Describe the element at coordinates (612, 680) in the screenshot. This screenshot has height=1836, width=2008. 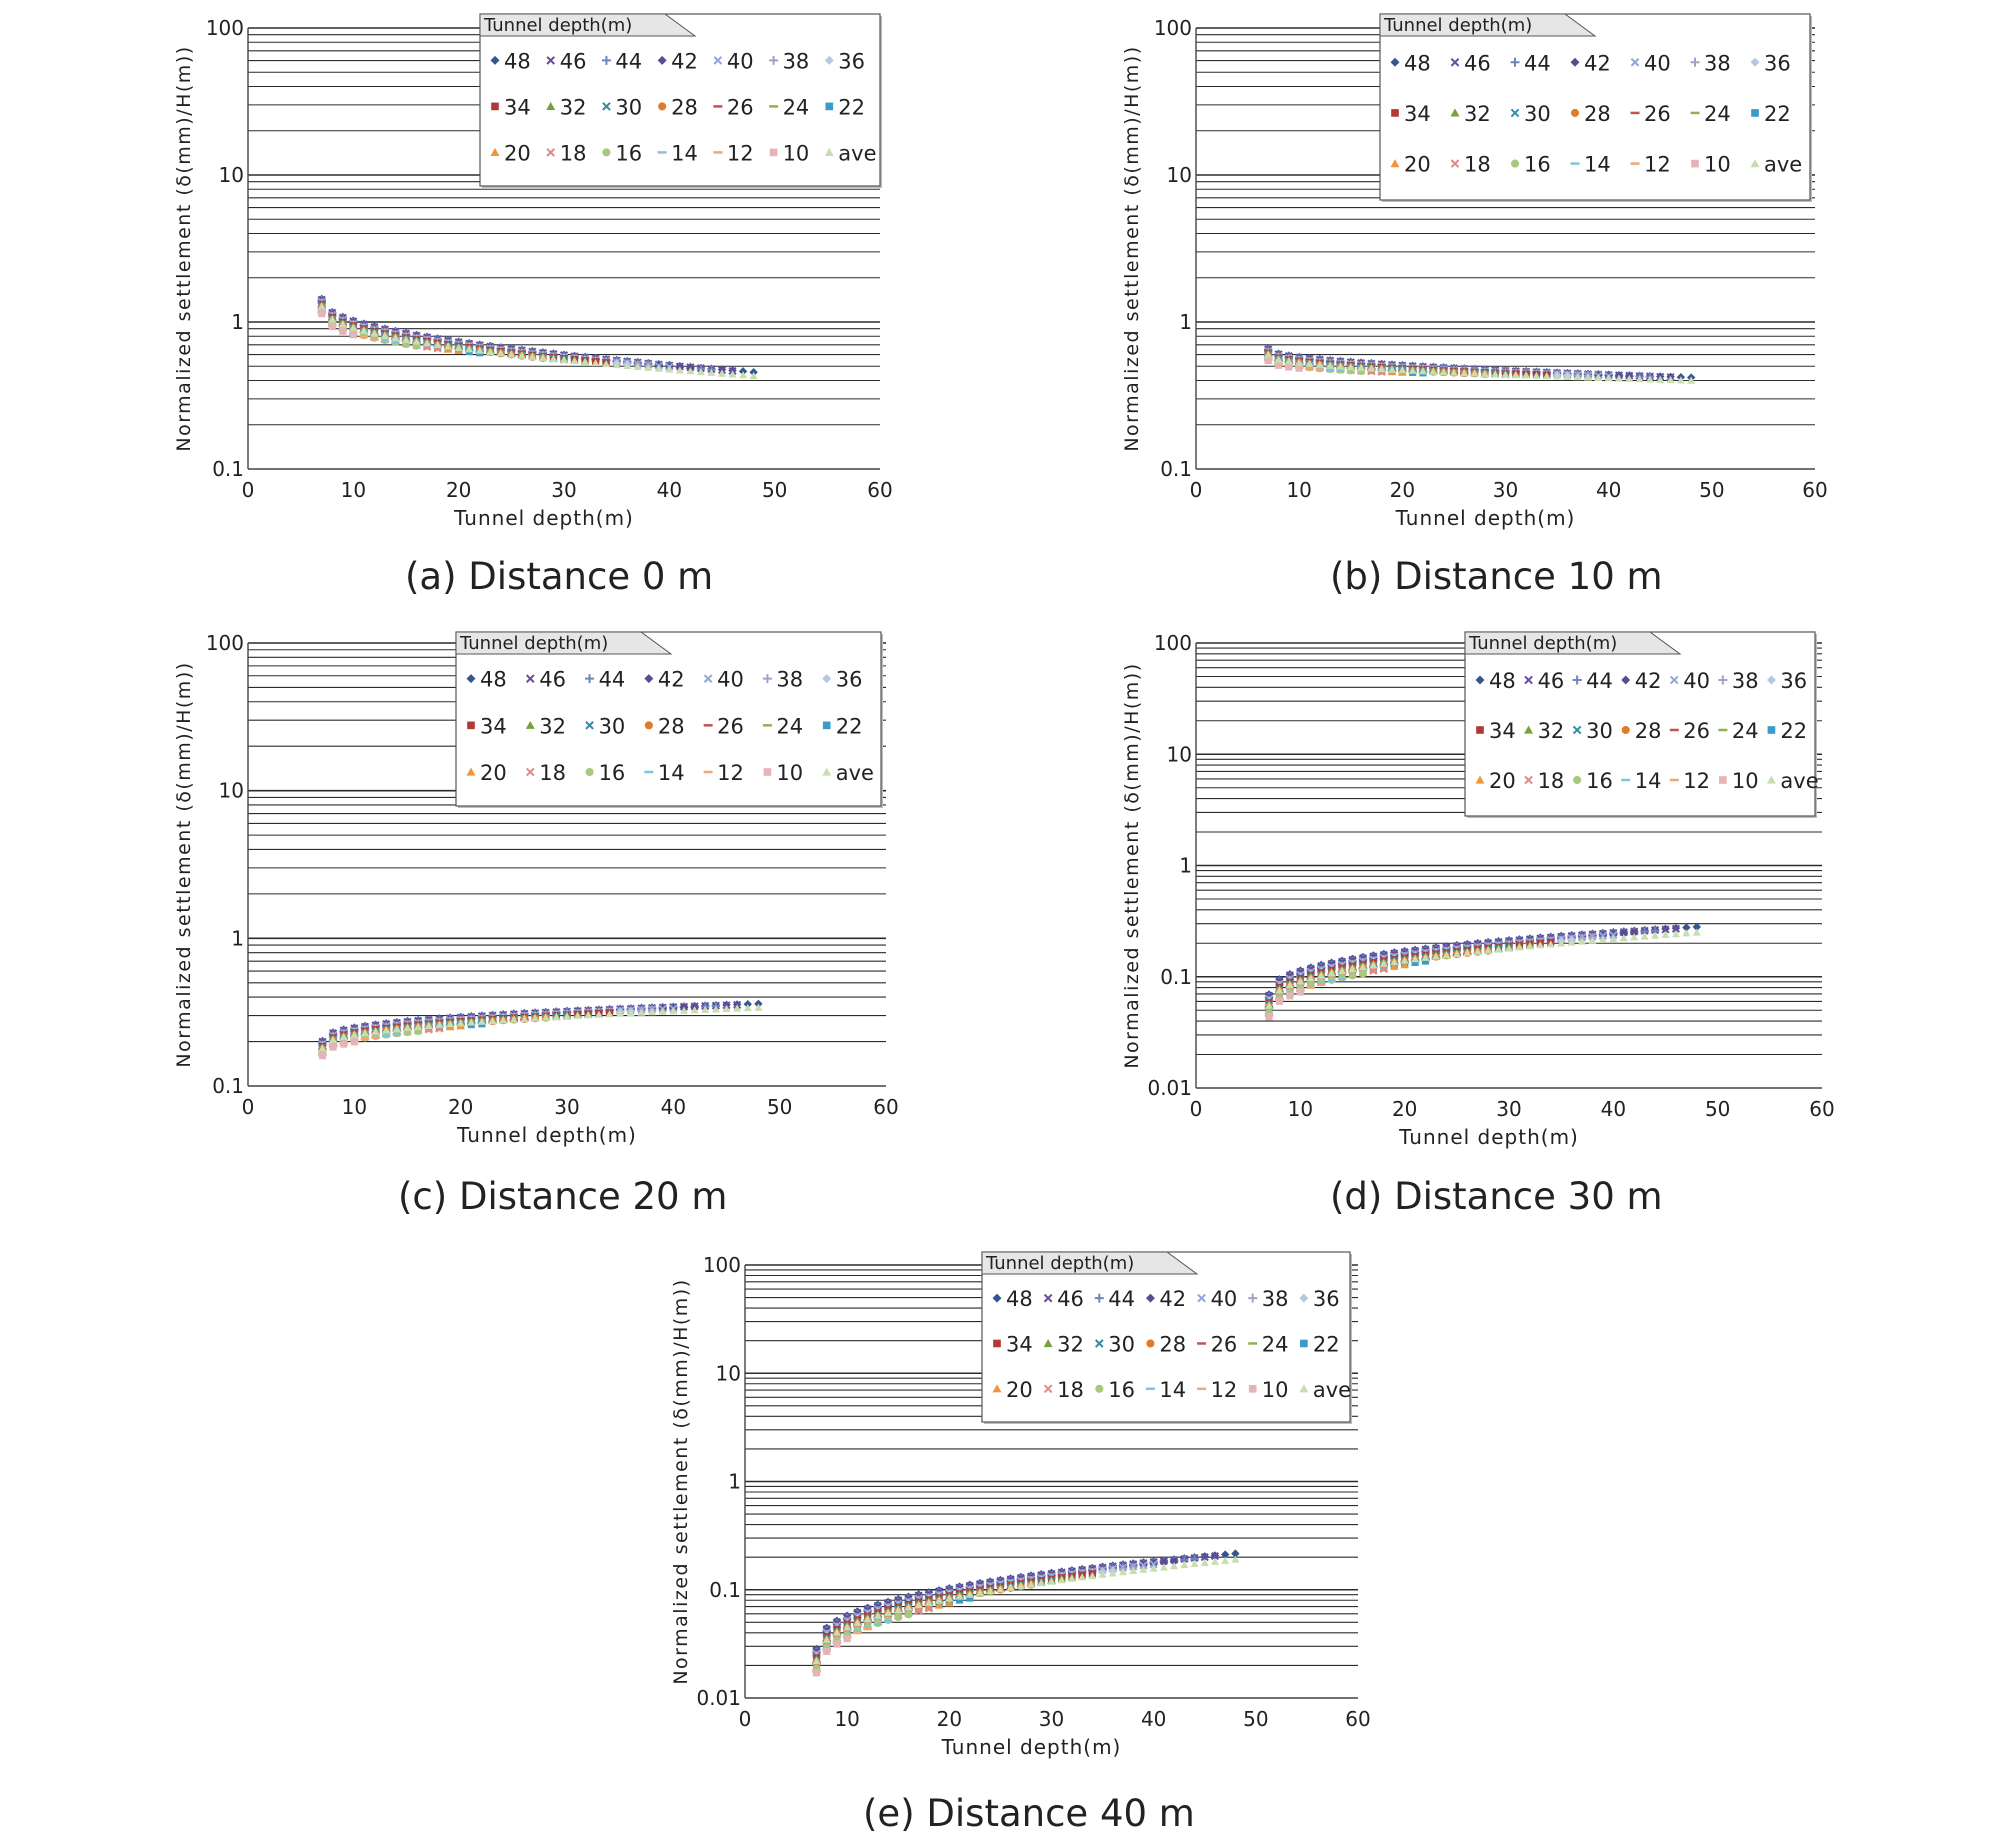
I see `legend-label: 44` at that location.